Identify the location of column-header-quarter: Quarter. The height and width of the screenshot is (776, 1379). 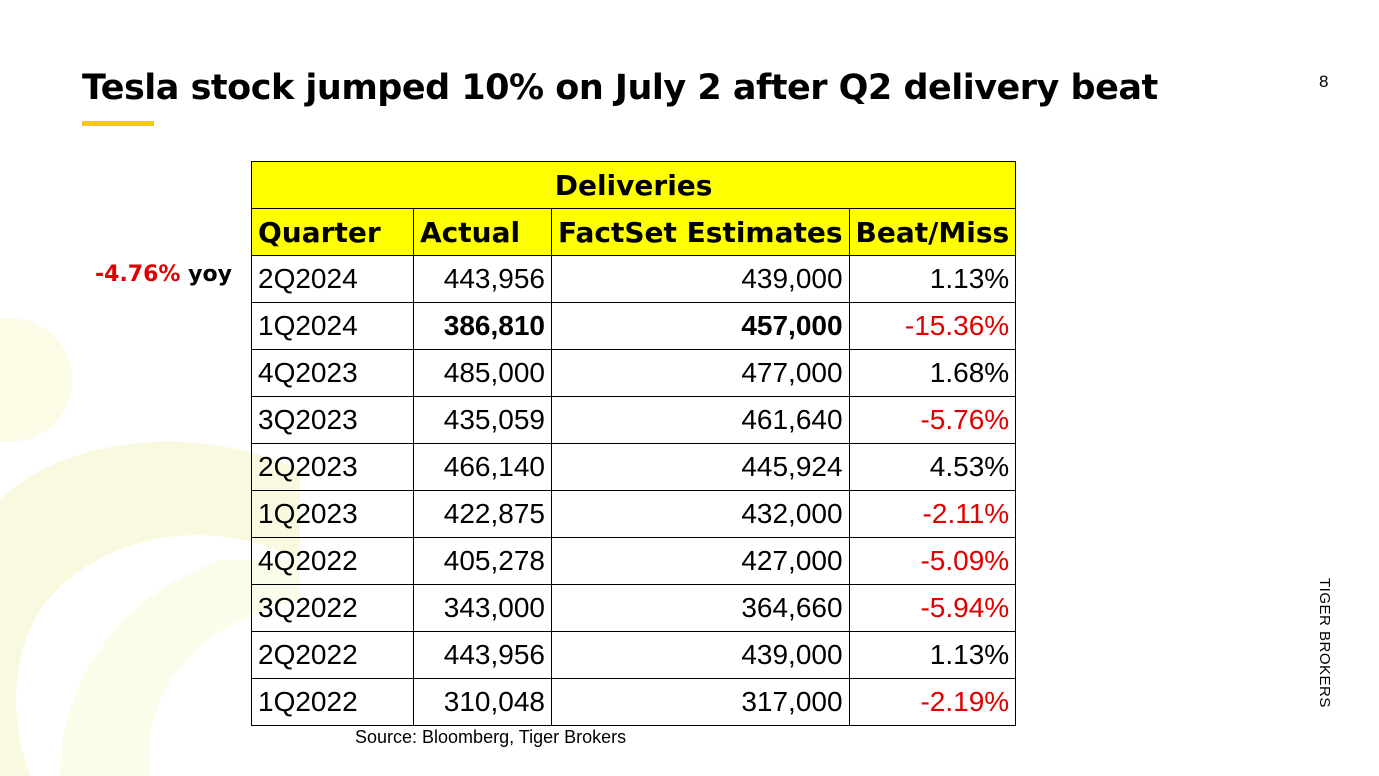
(332, 232).